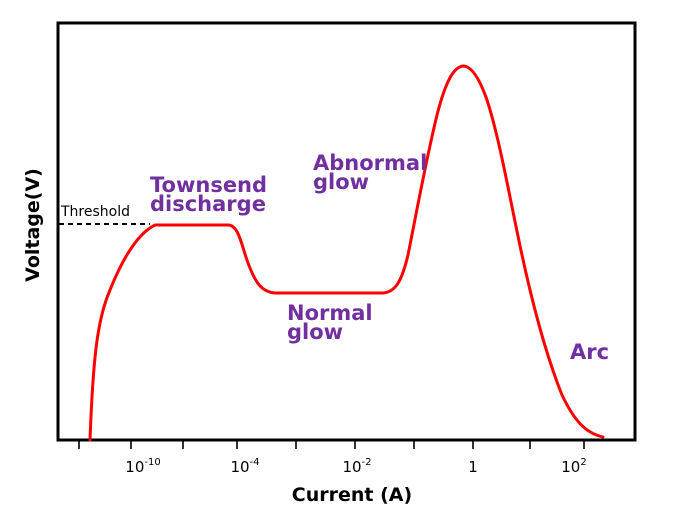  Describe the element at coordinates (244, 466) in the screenshot. I see `x-tick-label: 10⁻⁴` at that location.